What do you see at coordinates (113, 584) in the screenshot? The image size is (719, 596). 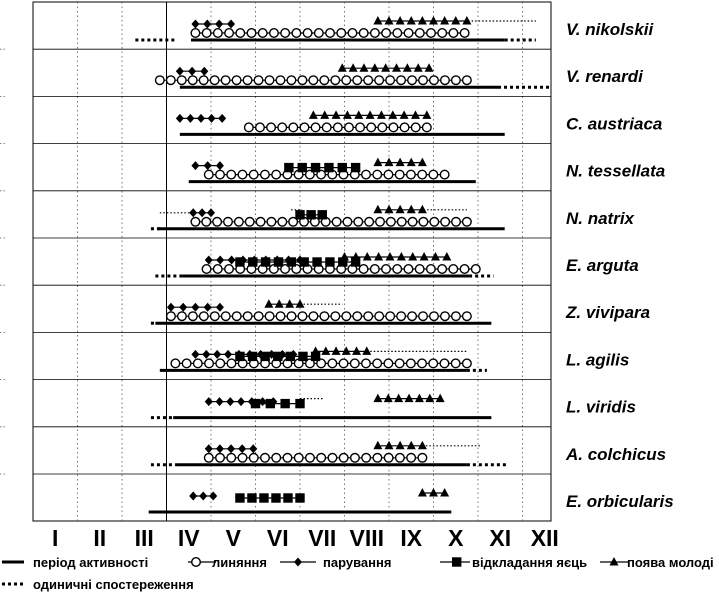 I see `legend-single-label: одиничні спостереження` at bounding box center [113, 584].